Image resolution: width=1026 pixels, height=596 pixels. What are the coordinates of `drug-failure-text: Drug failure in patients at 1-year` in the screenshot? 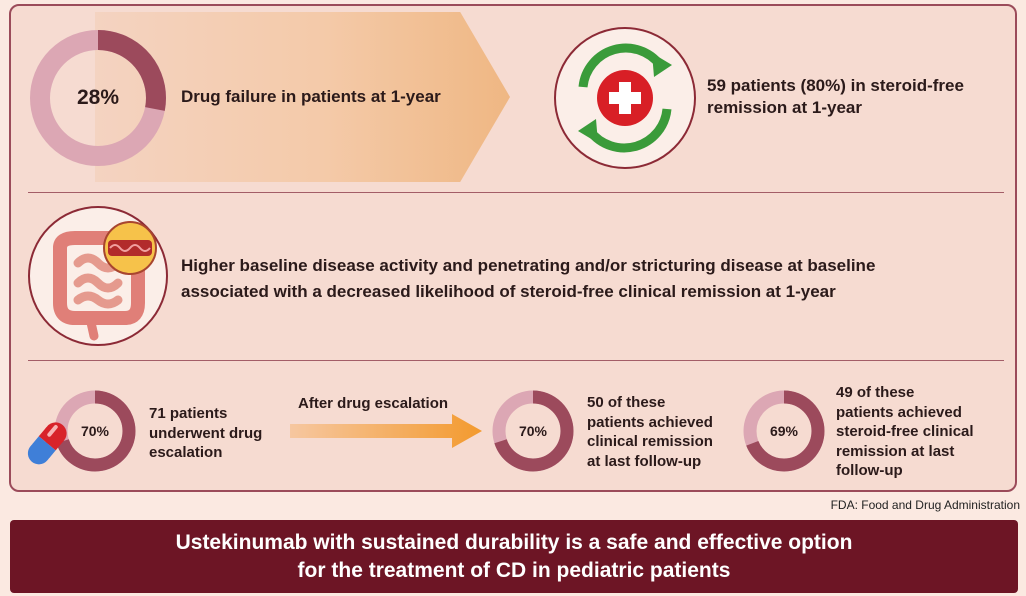 It's located at (311, 96).